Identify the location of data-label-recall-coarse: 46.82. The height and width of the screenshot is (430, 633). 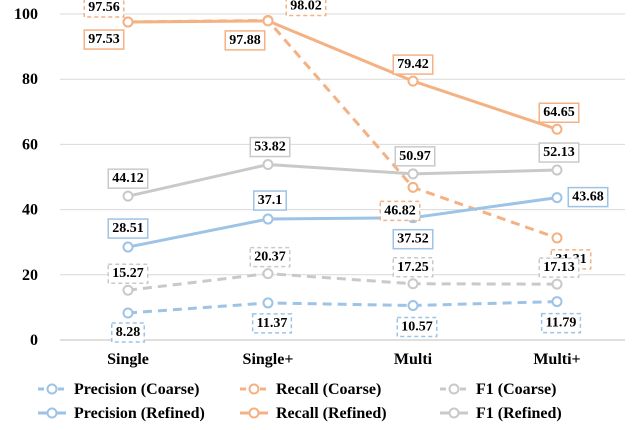
(400, 210).